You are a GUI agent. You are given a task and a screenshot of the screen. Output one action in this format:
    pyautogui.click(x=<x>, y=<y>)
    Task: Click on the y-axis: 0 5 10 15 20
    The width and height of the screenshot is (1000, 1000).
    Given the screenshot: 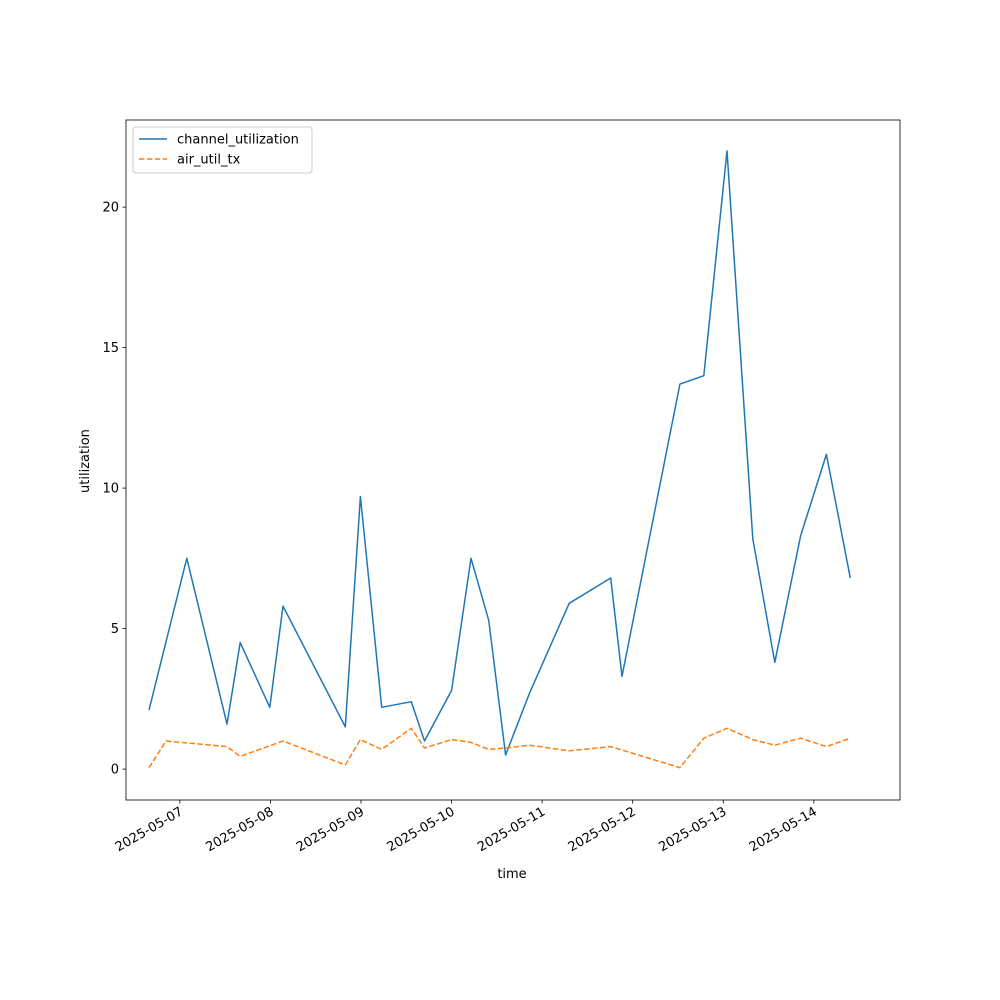 What is the action you would take?
    pyautogui.click(x=114, y=489)
    